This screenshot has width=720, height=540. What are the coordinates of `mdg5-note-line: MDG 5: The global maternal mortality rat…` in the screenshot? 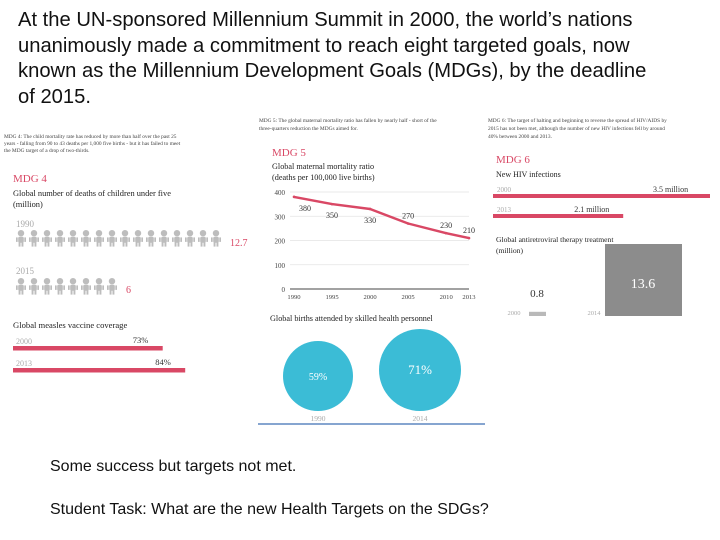 It's located at (348, 120).